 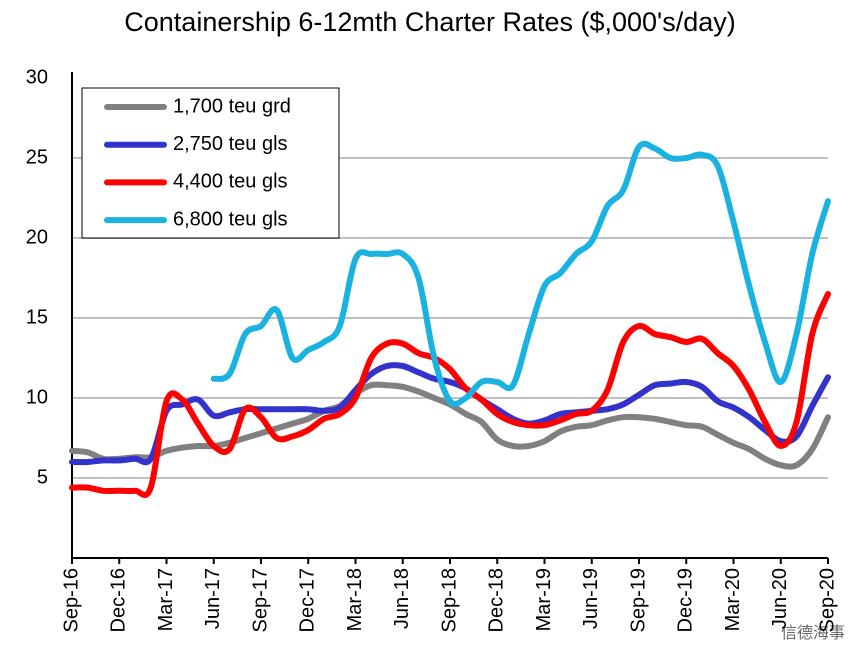 What do you see at coordinates (449, 600) in the screenshot?
I see `x-tick-label: Sep-18` at bounding box center [449, 600].